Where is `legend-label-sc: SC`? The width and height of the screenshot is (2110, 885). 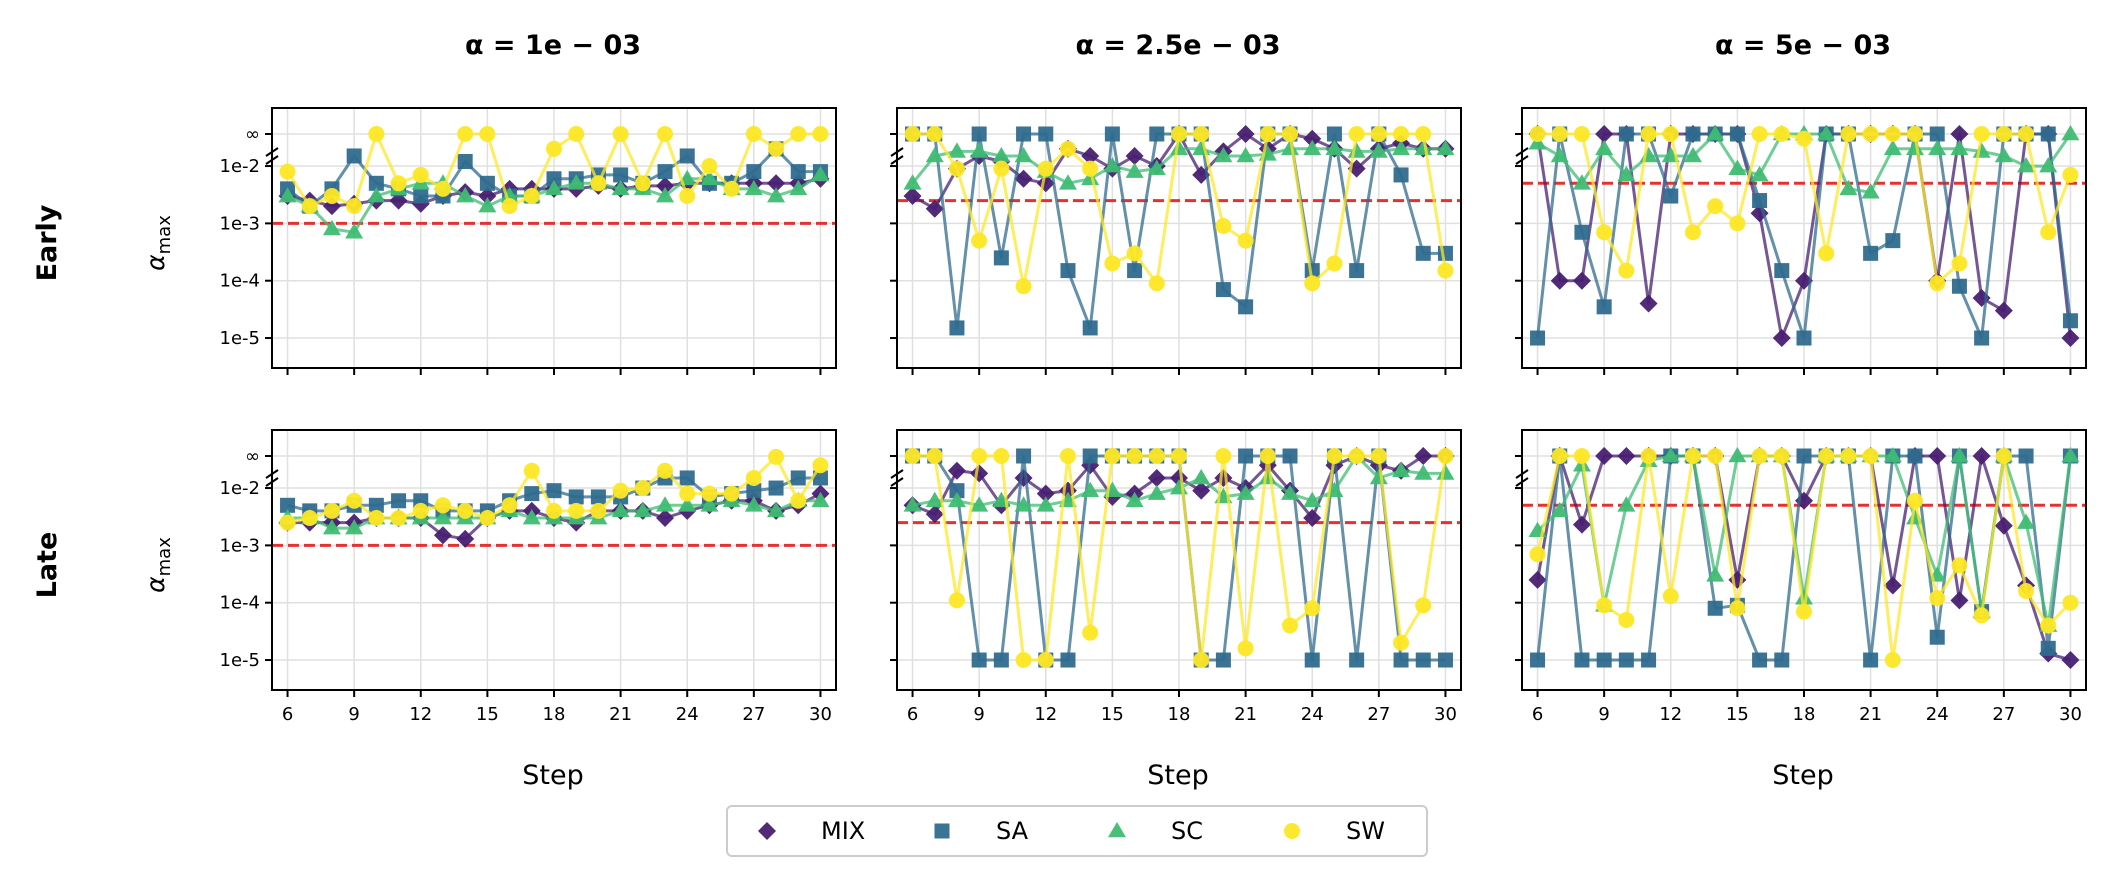 legend-label-sc: SC is located at coordinates (1187, 831).